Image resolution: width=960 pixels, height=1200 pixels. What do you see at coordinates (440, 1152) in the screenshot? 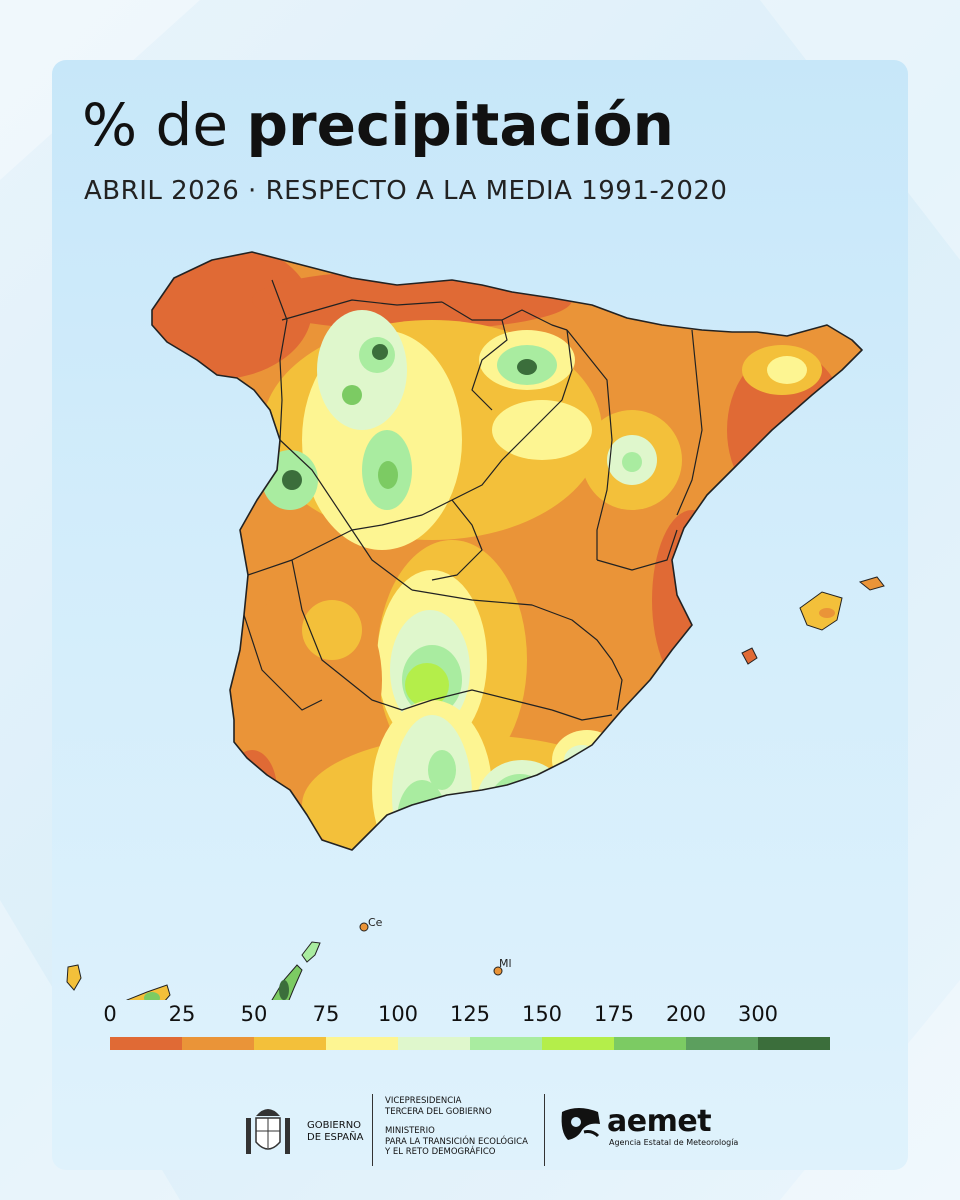
I see `ministerio-line: Y EL RETO DEMOGRÁFICO` at bounding box center [440, 1152].